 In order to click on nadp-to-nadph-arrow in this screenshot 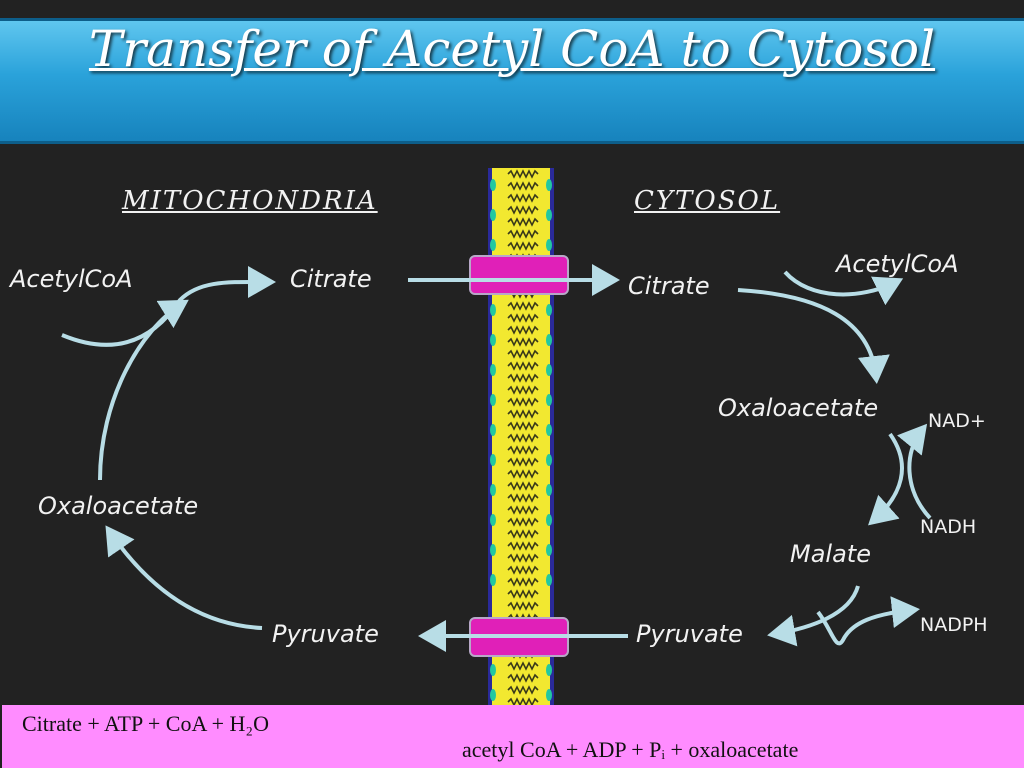, I will do `click(868, 621)`.